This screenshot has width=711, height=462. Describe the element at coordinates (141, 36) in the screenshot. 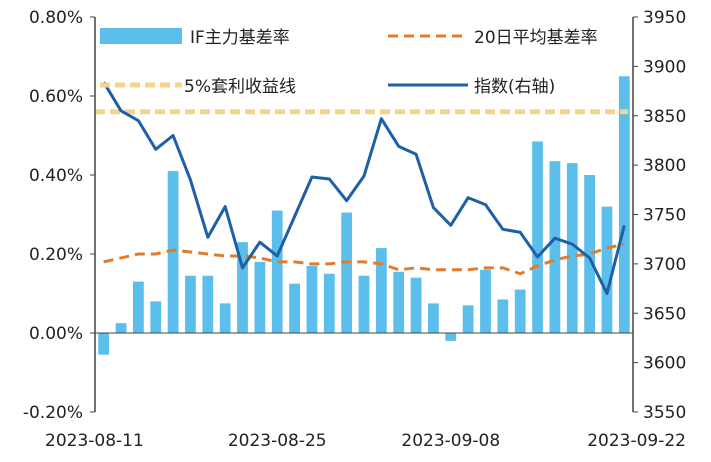

I see `legend-swatch-if-basis-rate` at that location.